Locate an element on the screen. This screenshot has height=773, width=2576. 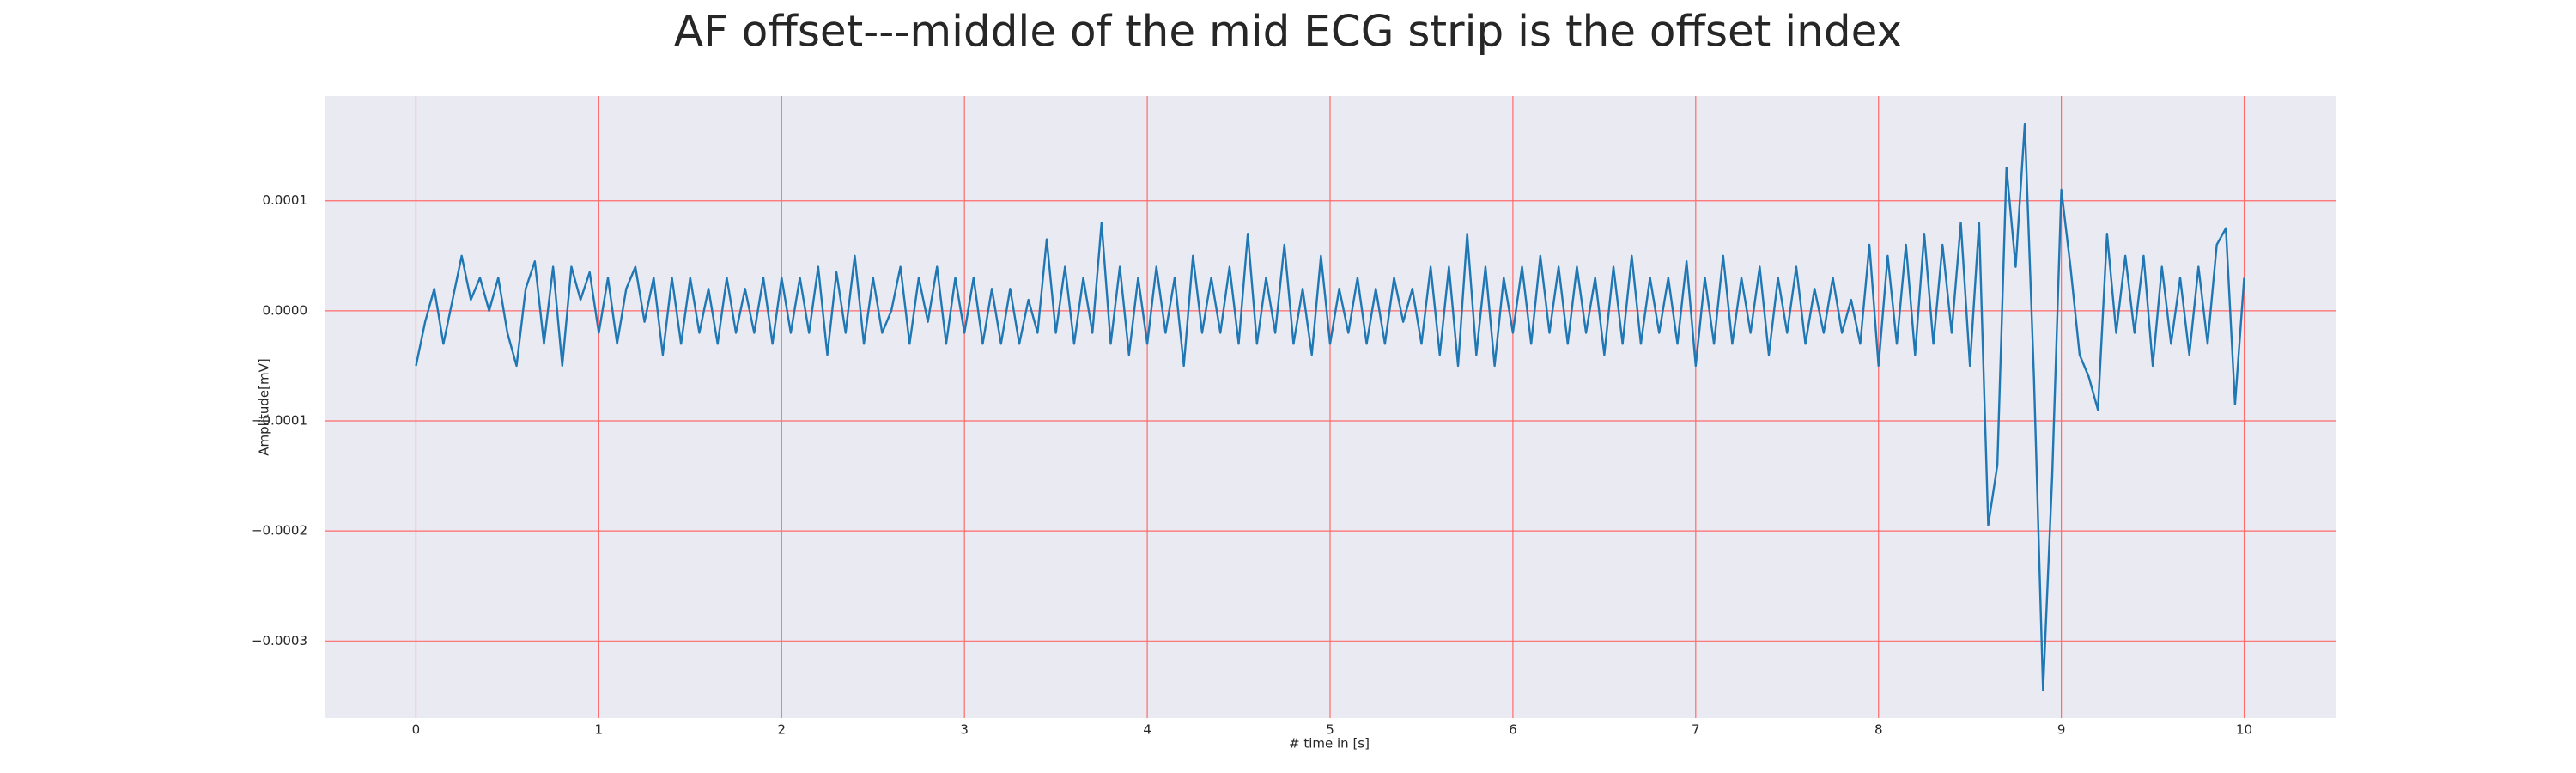
x-tick-label: 5 is located at coordinates (1330, 730).